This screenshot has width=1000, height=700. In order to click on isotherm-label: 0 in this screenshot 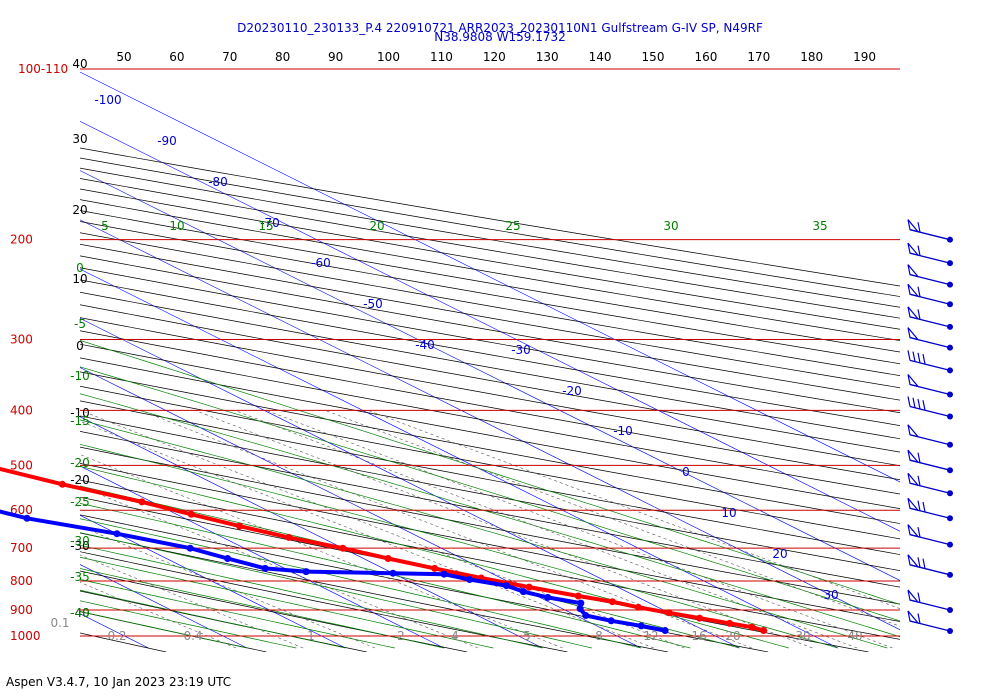, I will do `click(686, 472)`.